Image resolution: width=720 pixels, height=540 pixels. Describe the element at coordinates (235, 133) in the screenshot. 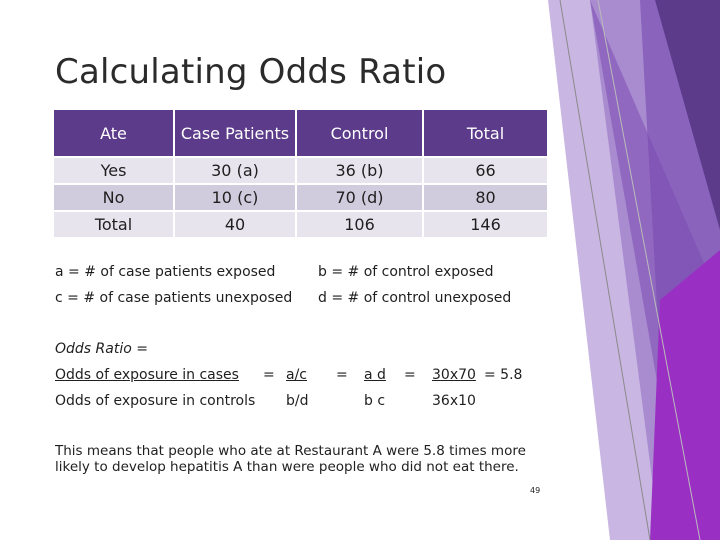

I see `header-case-patients: Case Patients` at that location.